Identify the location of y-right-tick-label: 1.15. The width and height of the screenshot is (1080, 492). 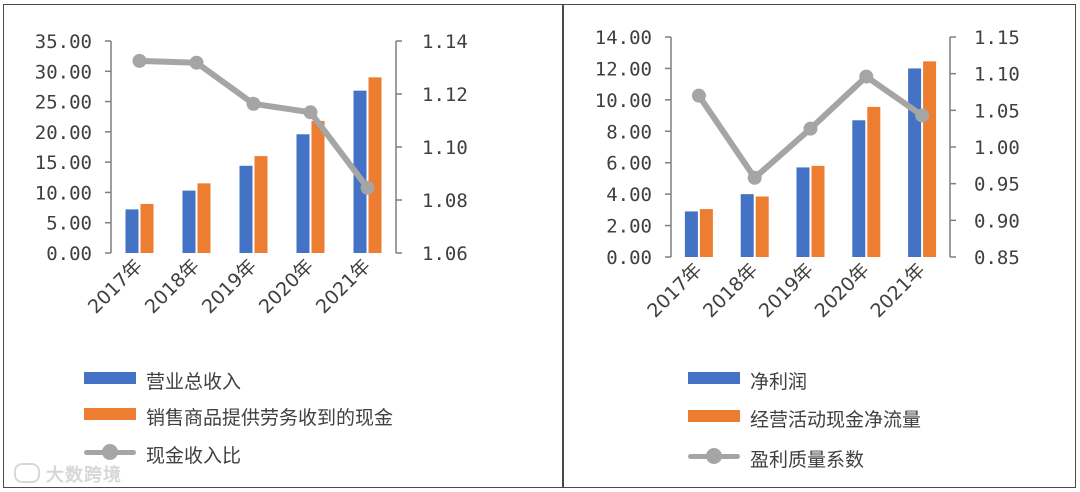
(997, 38).